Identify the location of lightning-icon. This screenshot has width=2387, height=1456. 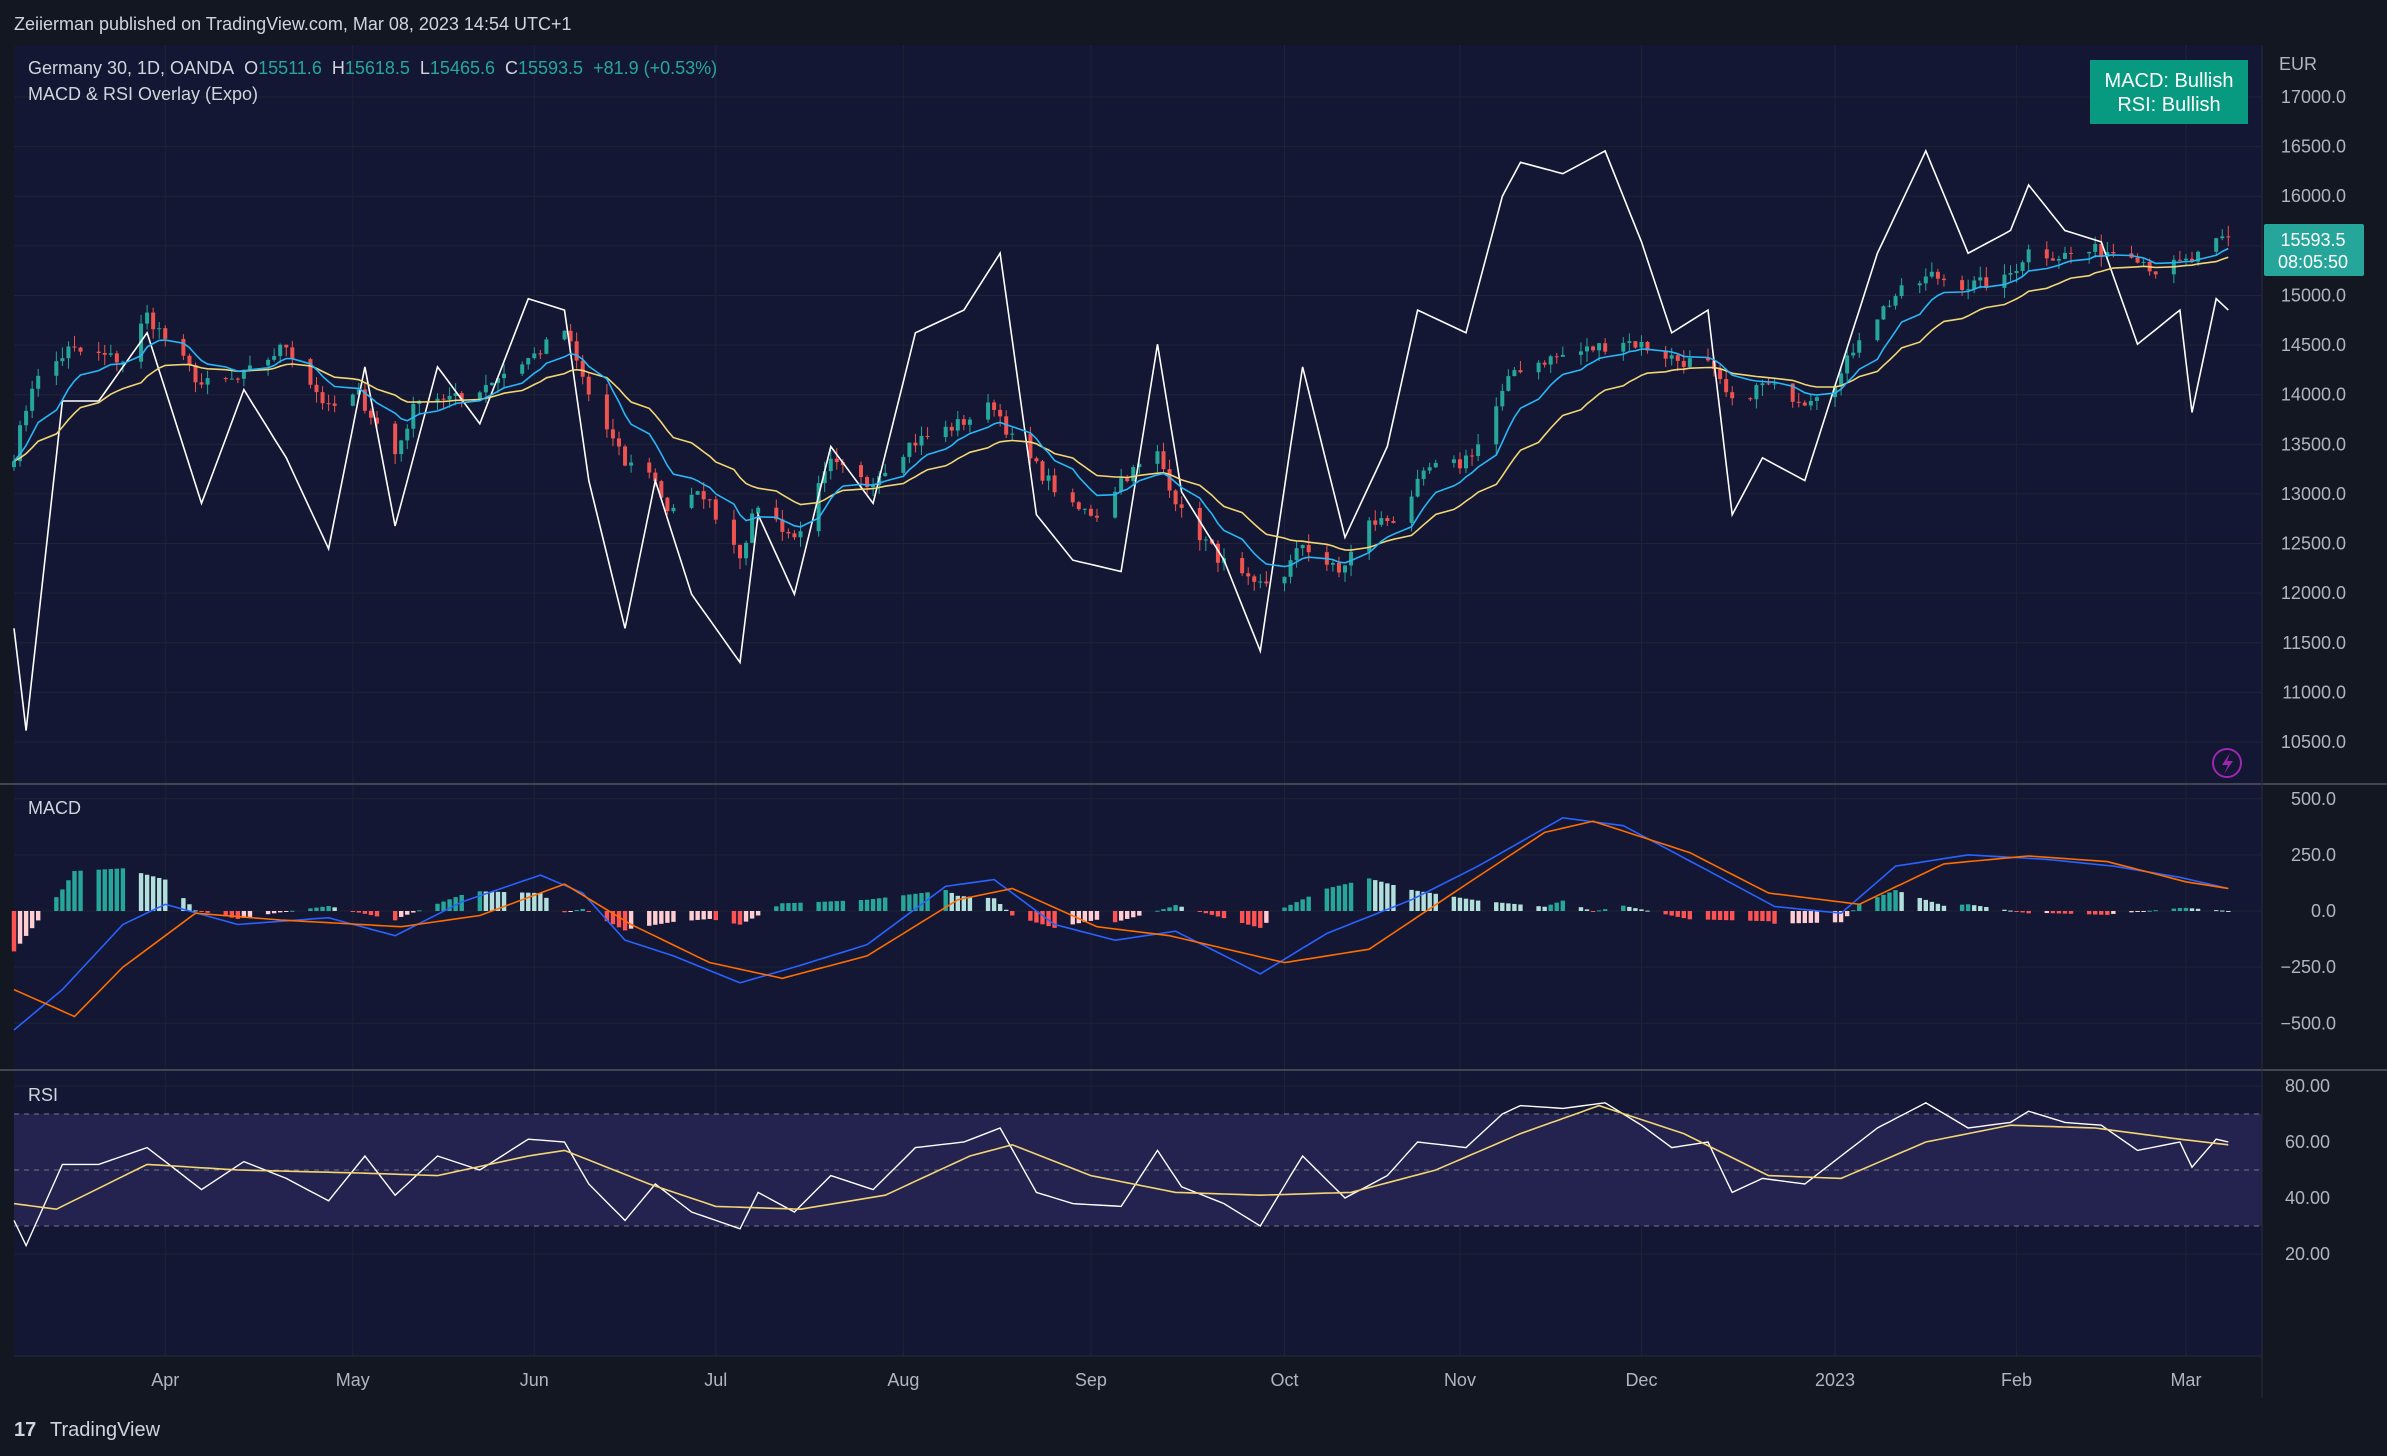
(2227, 763).